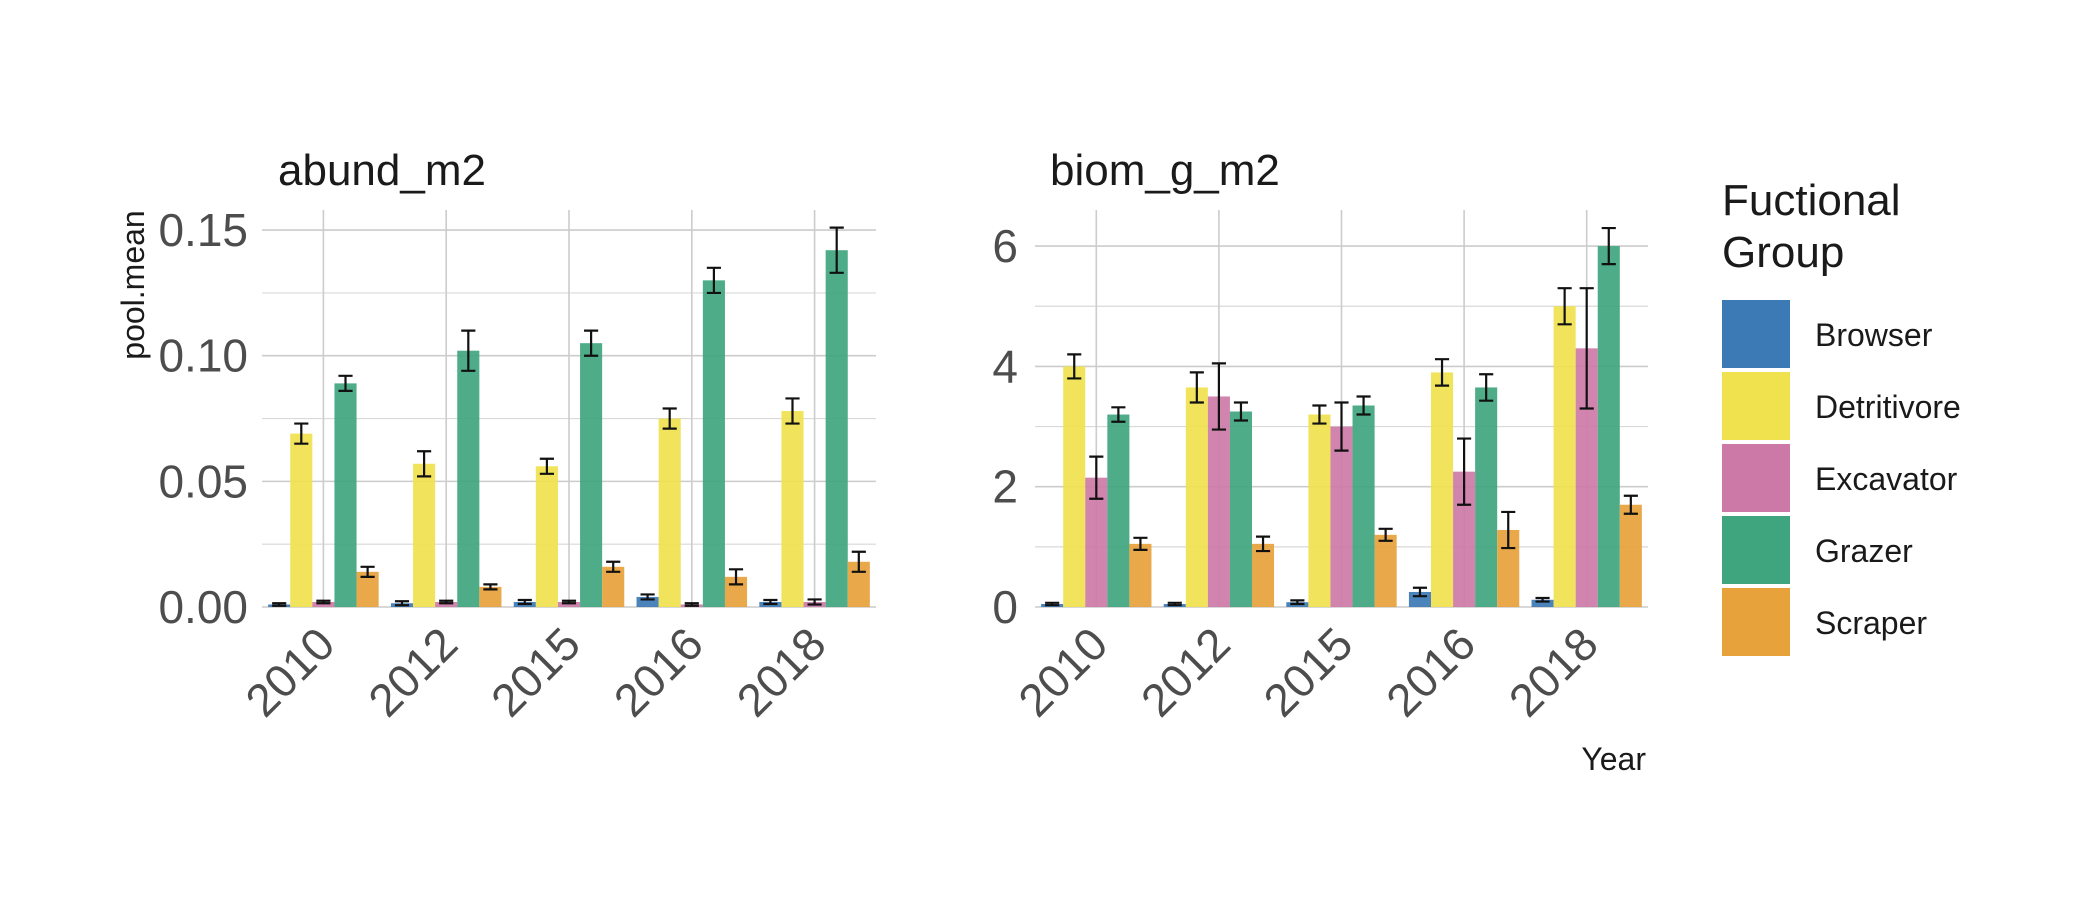  Describe the element at coordinates (468, 478) in the screenshot. I see `bar-abund-grazer-2012` at that location.